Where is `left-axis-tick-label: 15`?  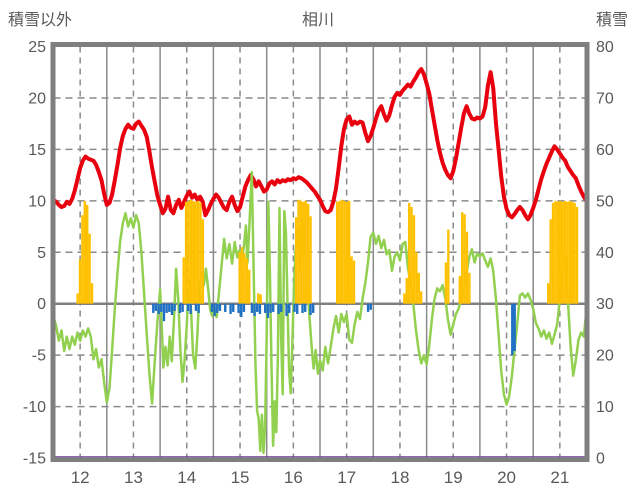
left-axis-tick-label: 15 is located at coordinates (37, 150).